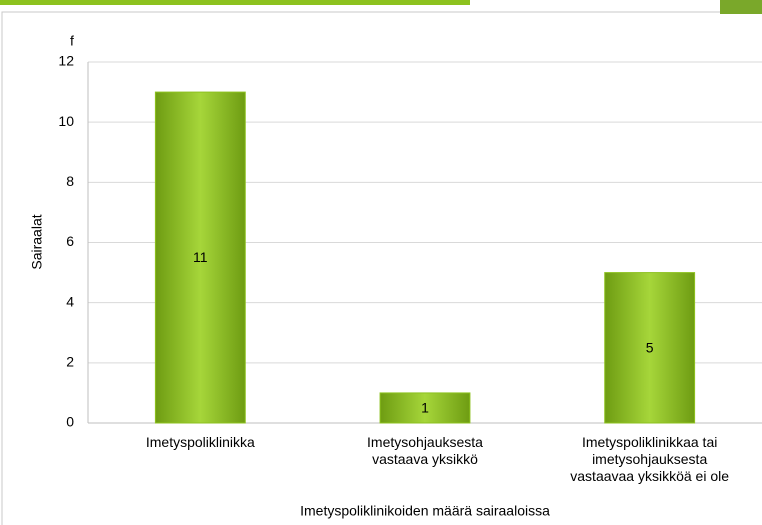 The width and height of the screenshot is (762, 525). I want to click on y-tick-label: 0, so click(70, 422).